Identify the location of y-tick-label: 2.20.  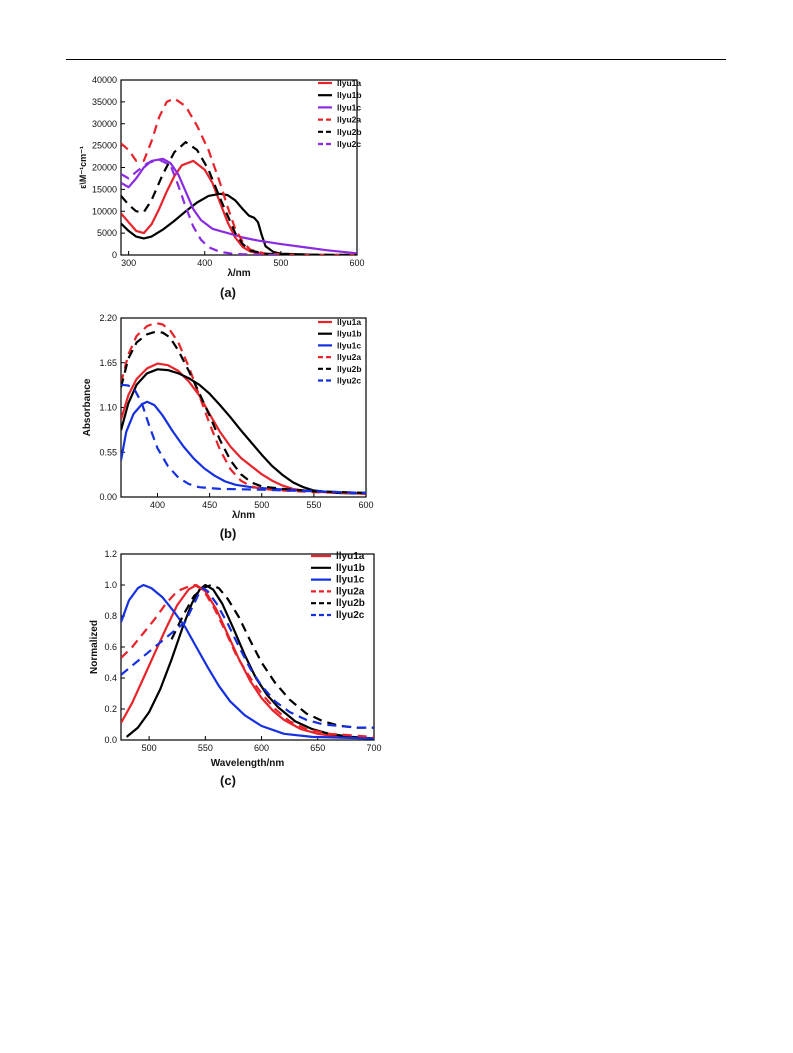
(108, 318).